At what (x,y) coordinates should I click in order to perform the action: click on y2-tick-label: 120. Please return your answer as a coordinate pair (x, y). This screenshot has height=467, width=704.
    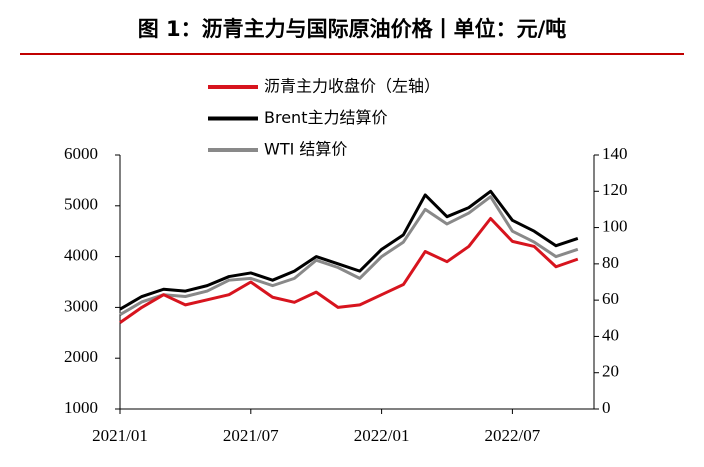
    Looking at the image, I should click on (615, 189).